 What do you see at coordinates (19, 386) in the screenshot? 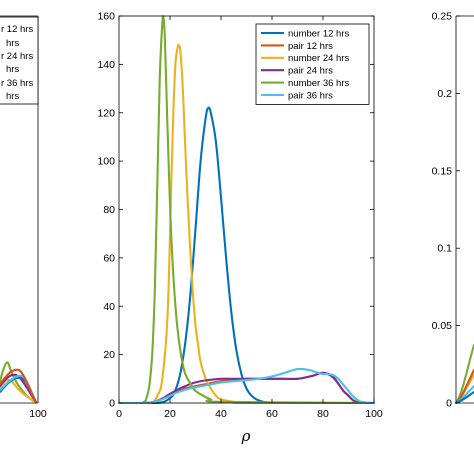
I see `left-series-line` at bounding box center [19, 386].